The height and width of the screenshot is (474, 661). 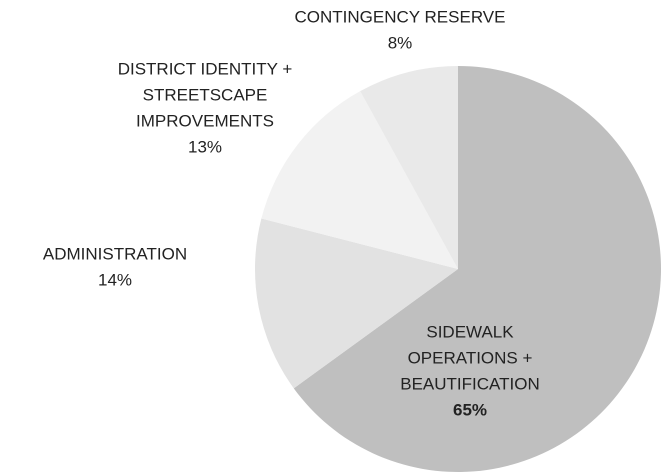 I want to click on slice-value-label: 65%, so click(x=470, y=409).